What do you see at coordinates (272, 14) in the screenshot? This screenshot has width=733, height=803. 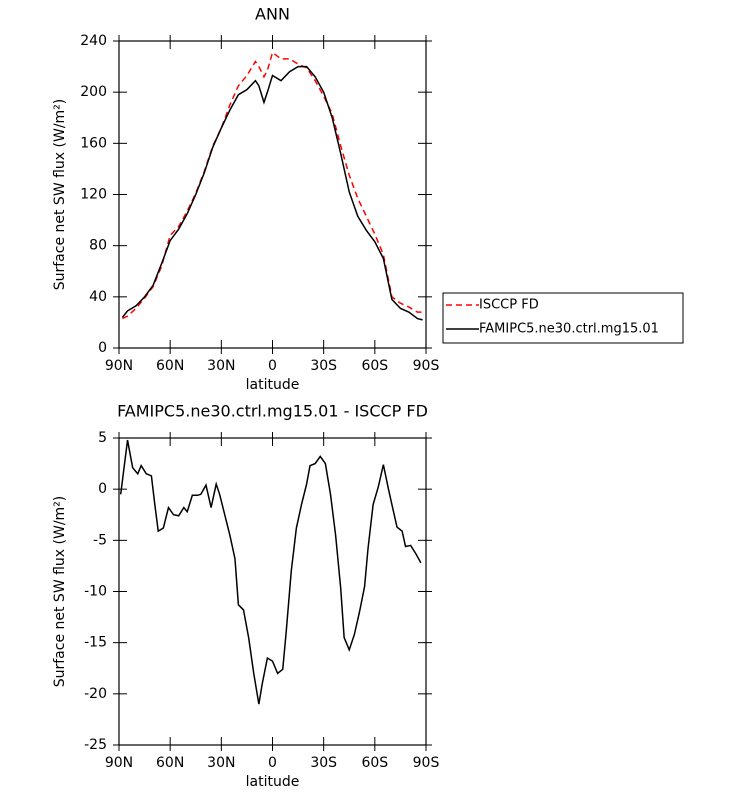 I see `chart-title: ANN` at bounding box center [272, 14].